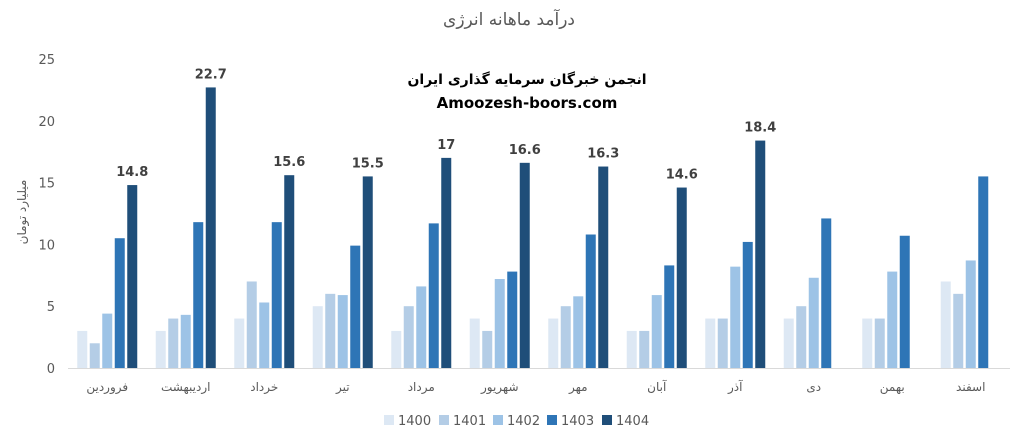 The image size is (1018, 436). What do you see at coordinates (22, 212) in the screenshot?
I see `y-axis-label: میلیارد تومان` at bounding box center [22, 212].